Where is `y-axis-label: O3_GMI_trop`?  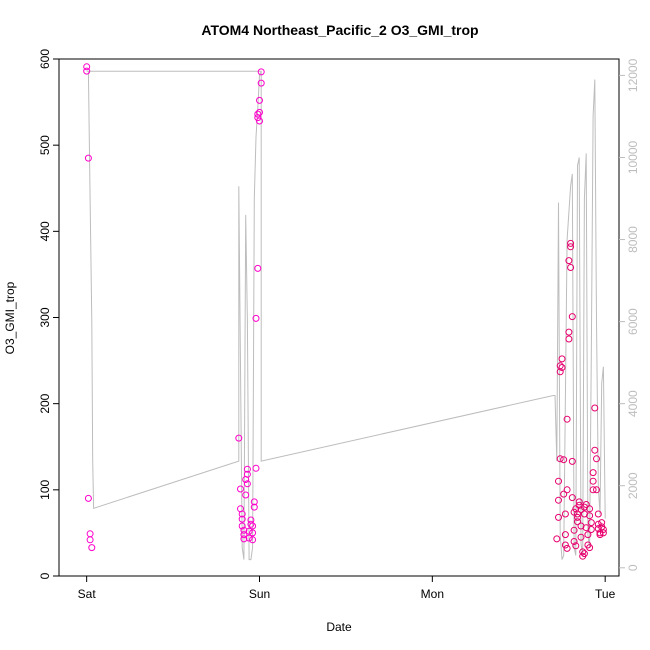
y-axis-label: O3_GMI_trop is located at coordinates (10, 317).